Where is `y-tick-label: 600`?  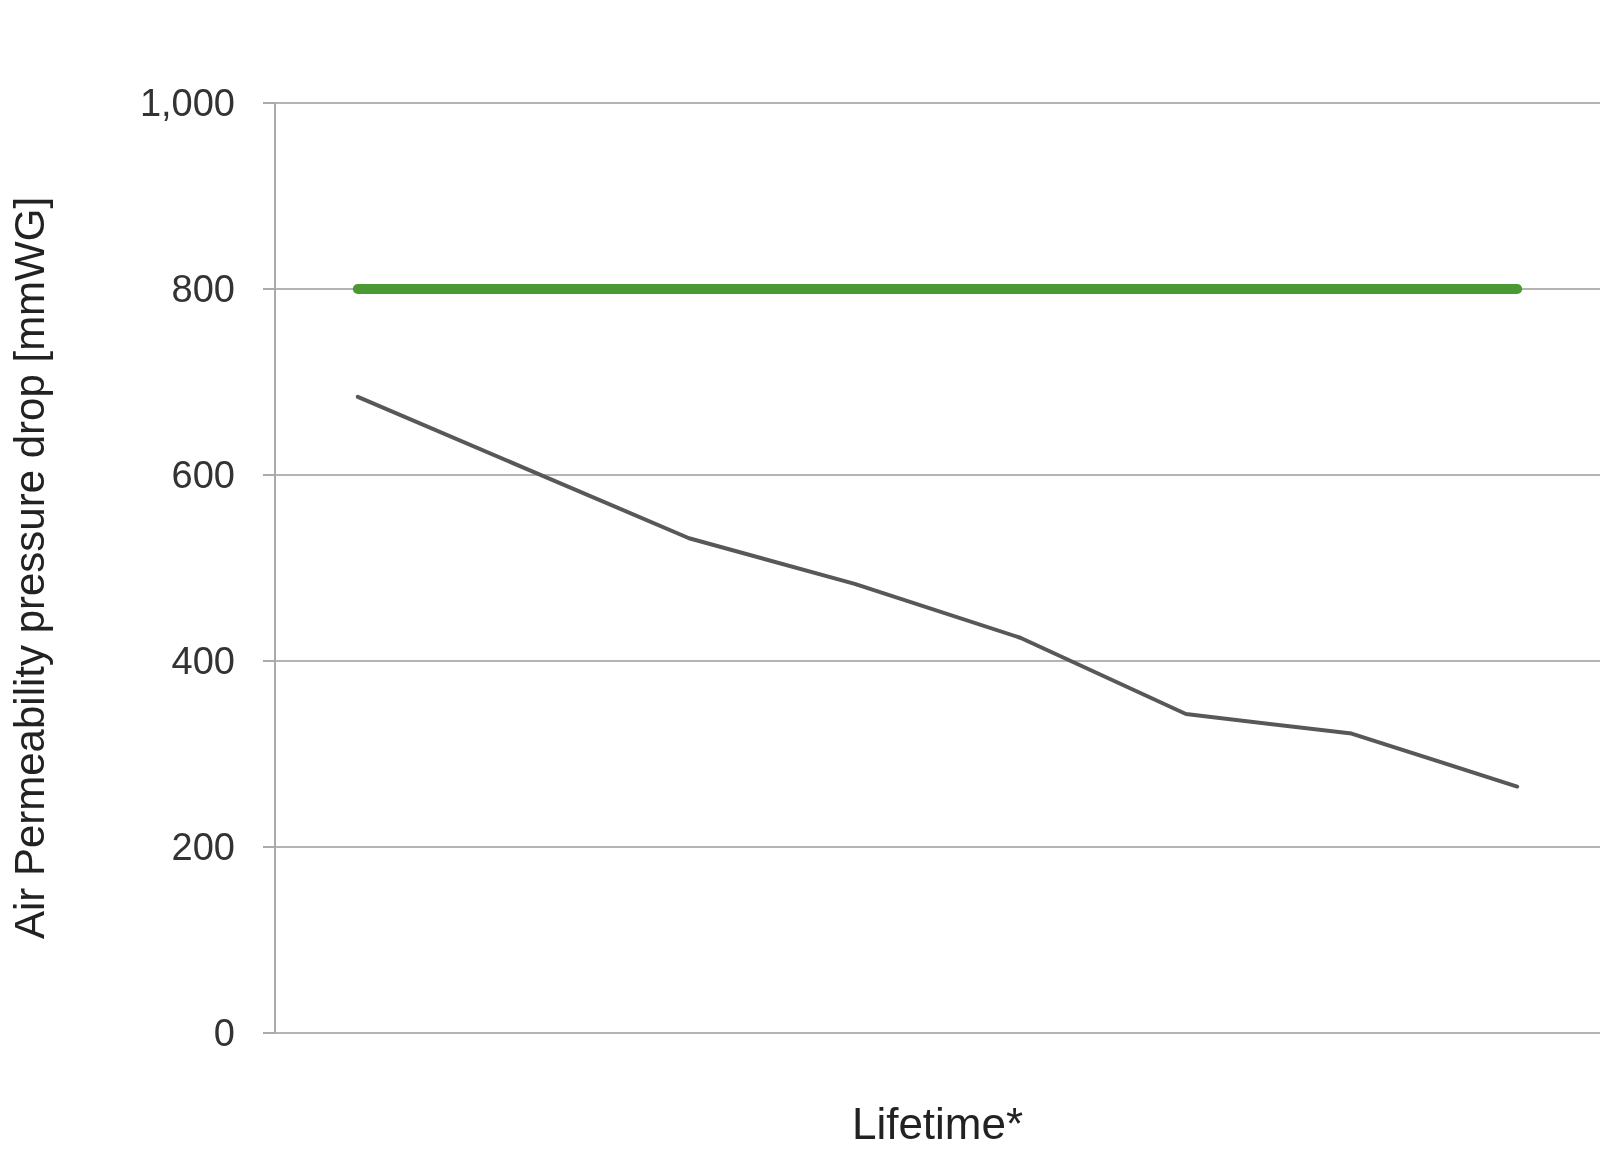
y-tick-label: 600 is located at coordinates (203, 475).